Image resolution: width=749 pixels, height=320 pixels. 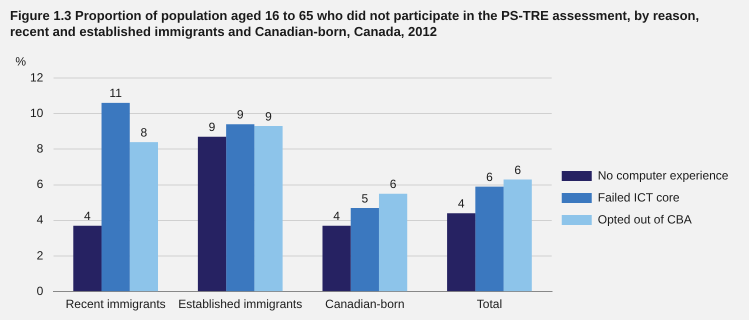 What do you see at coordinates (40, 149) in the screenshot?
I see `y-tick-label: 8` at bounding box center [40, 149].